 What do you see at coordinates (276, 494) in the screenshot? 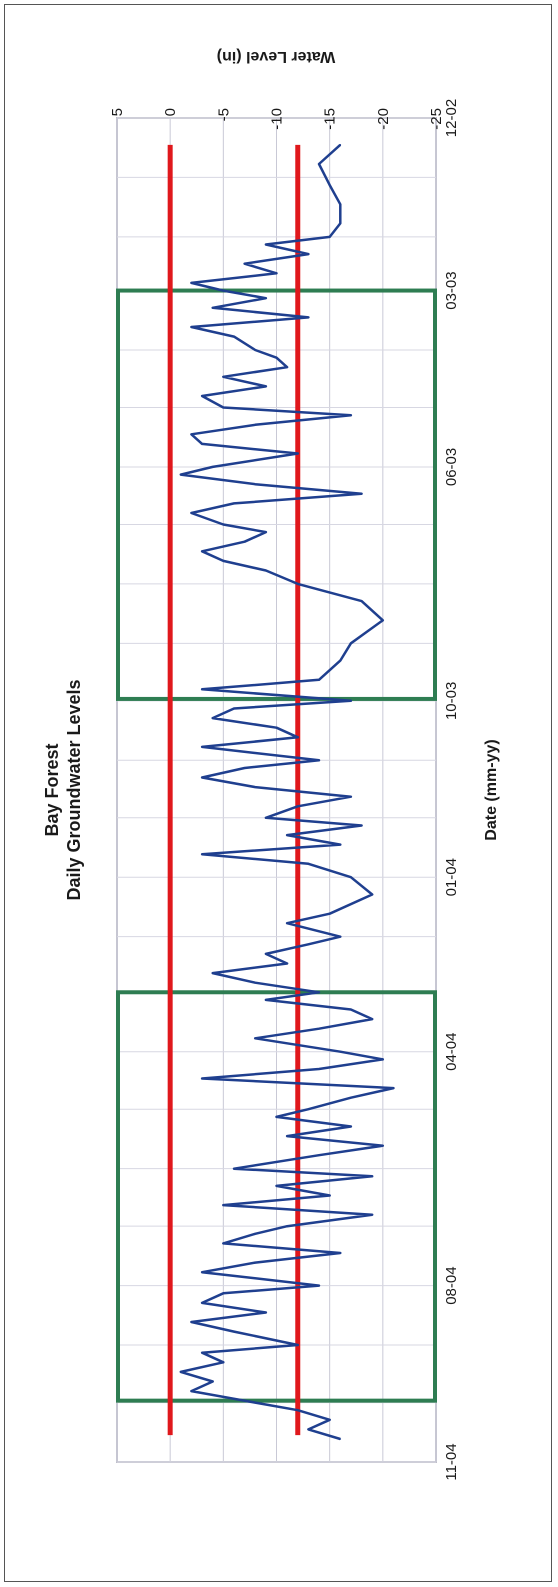
I see `highlight-box` at bounding box center [276, 494].